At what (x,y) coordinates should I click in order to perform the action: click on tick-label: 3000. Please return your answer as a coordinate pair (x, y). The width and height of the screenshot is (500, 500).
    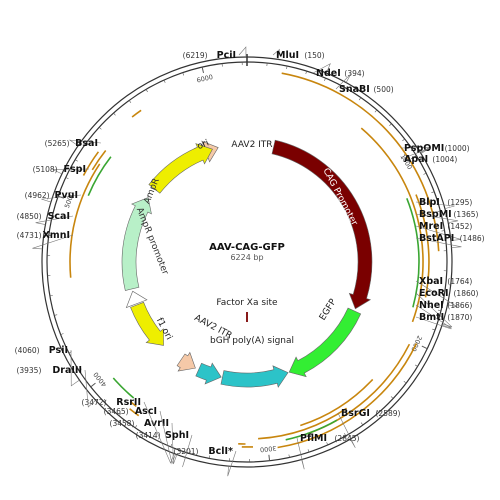
    Looking at the image, I should click on (268, 449).